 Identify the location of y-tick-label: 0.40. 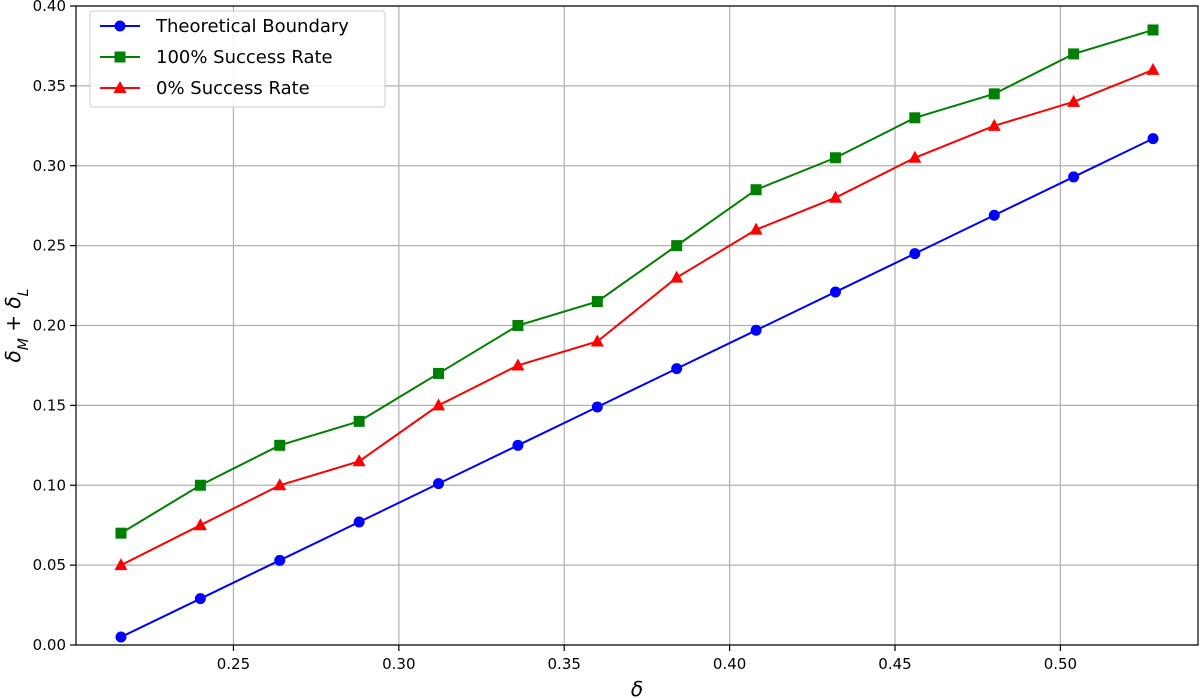
(49, 7).